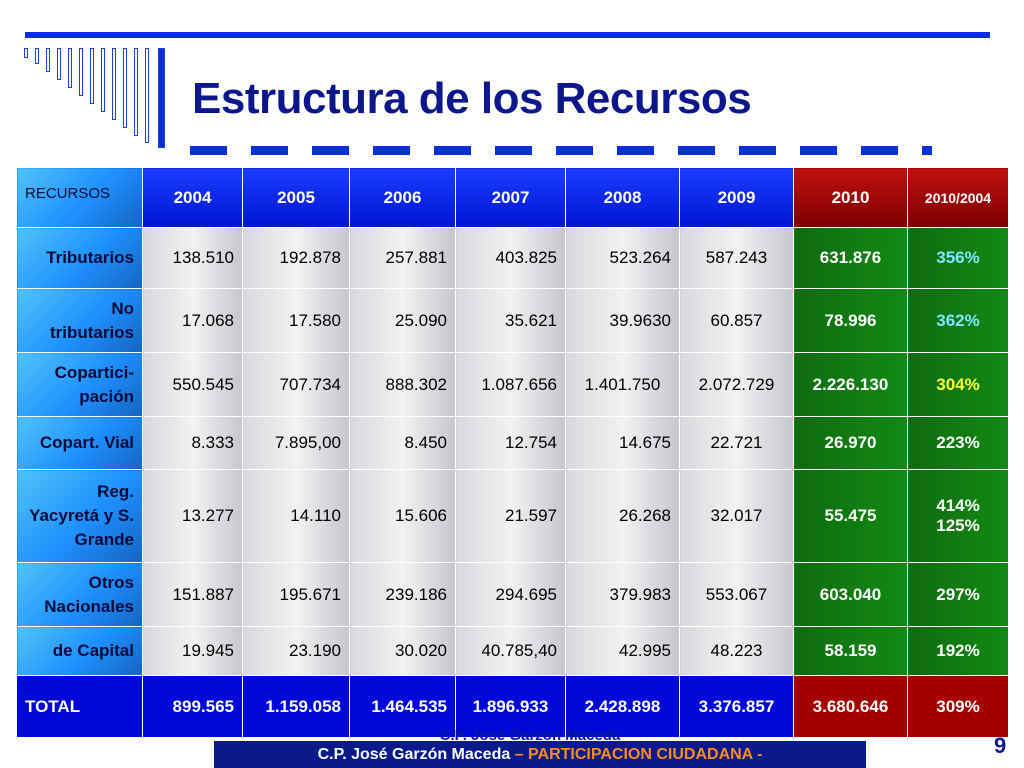 This screenshot has height=768, width=1024. Describe the element at coordinates (192, 258) in the screenshot. I see `cell: 138.510` at that location.